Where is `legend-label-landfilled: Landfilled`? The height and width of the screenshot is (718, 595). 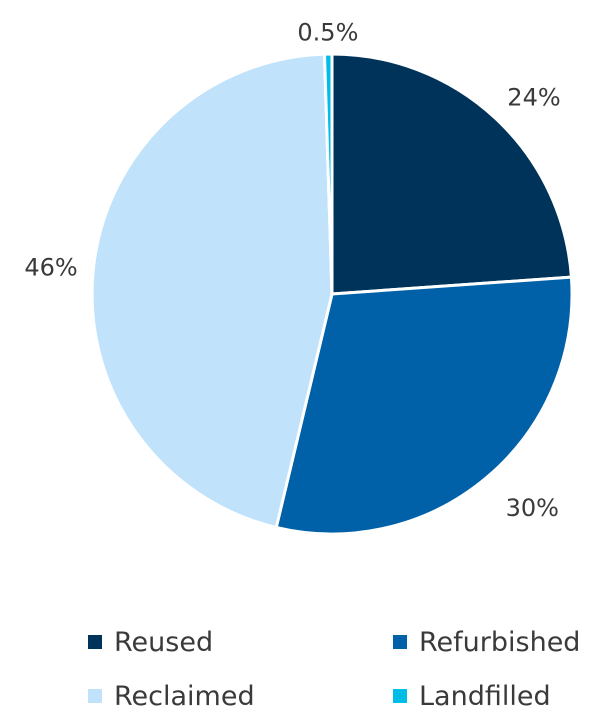 legend-label-landfilled: Landfilled is located at coordinates (485, 696).